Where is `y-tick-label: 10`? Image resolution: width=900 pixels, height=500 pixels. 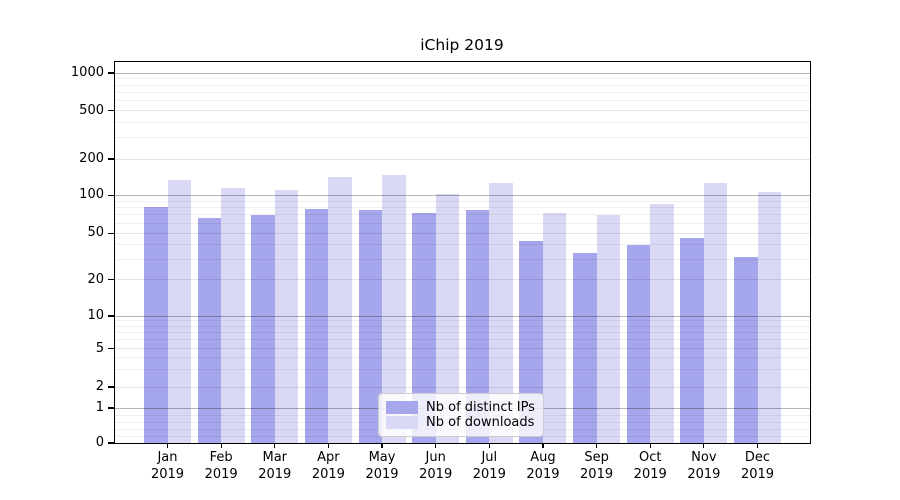 y-tick-label: 10 is located at coordinates (95, 315).